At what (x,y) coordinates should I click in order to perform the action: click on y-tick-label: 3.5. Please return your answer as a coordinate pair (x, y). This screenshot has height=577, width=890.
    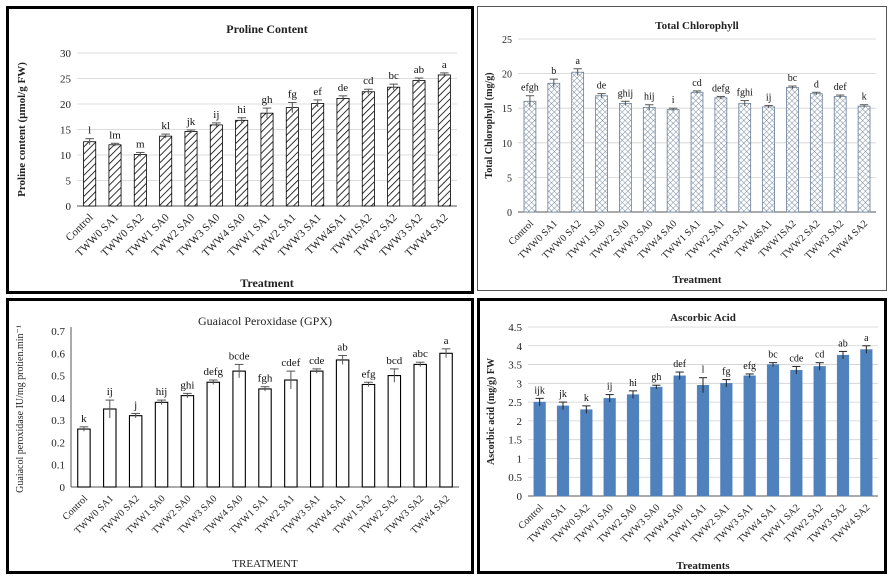
    Looking at the image, I should click on (515, 366).